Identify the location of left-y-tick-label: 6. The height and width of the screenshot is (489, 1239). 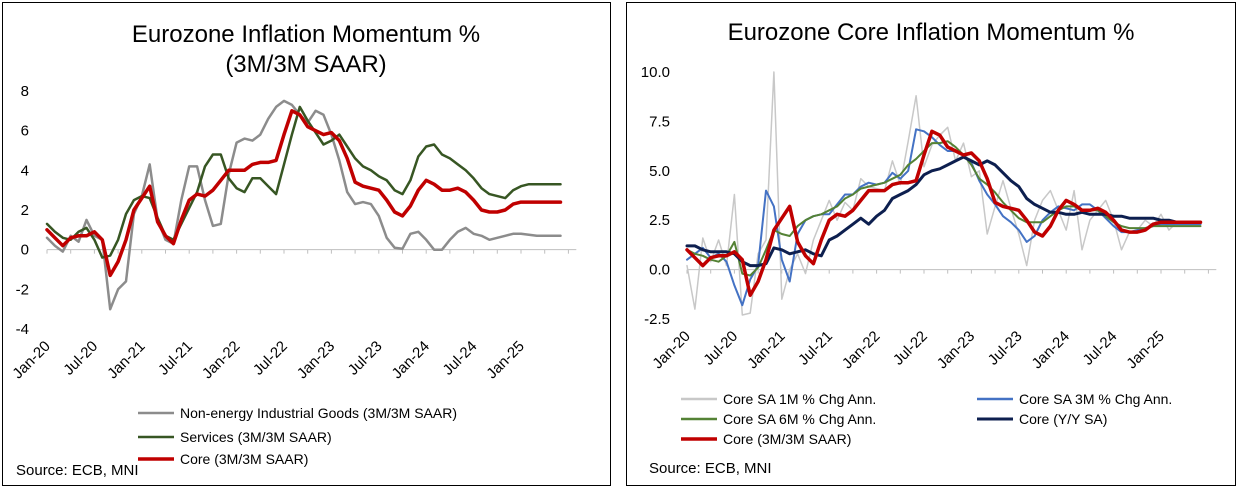
(25, 131).